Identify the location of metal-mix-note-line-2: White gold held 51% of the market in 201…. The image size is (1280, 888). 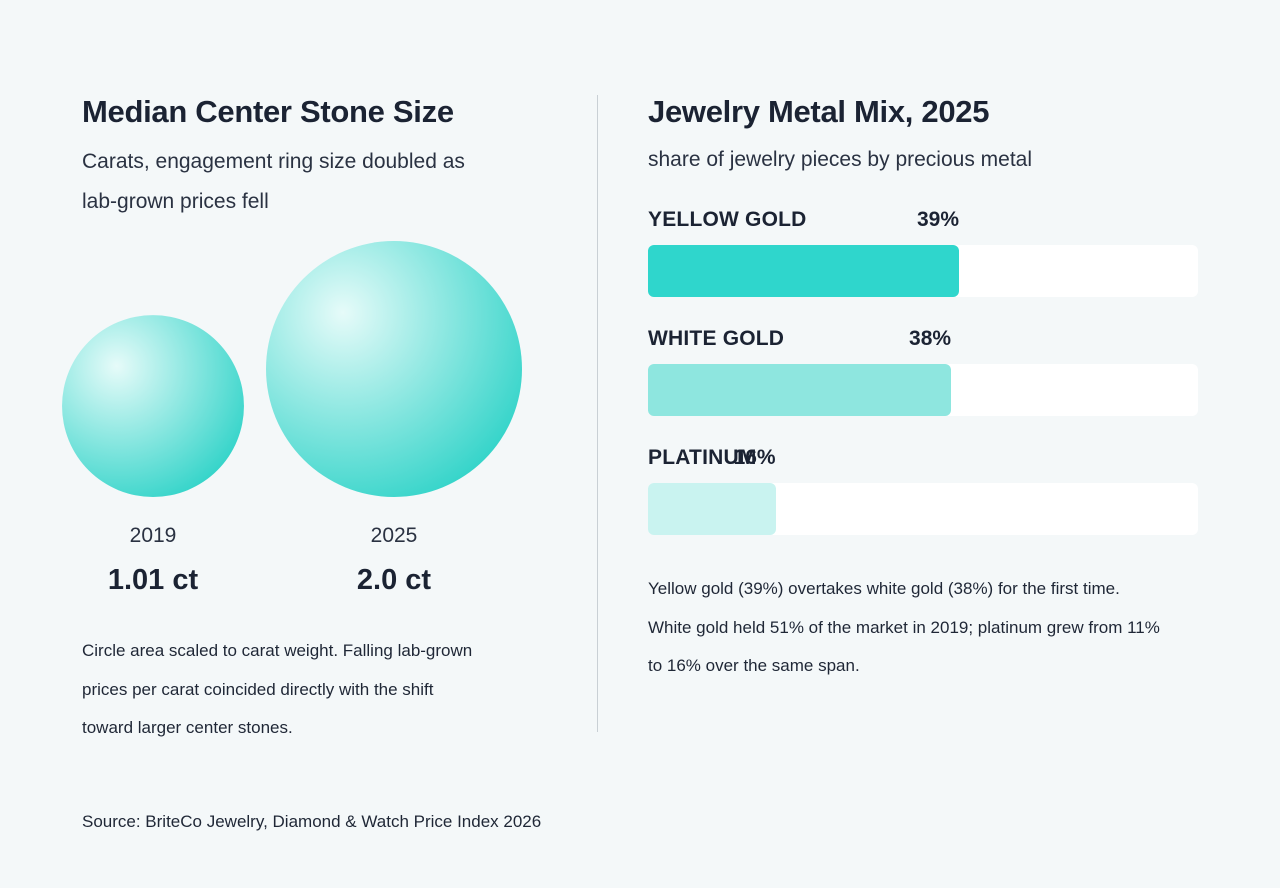
(904, 627).